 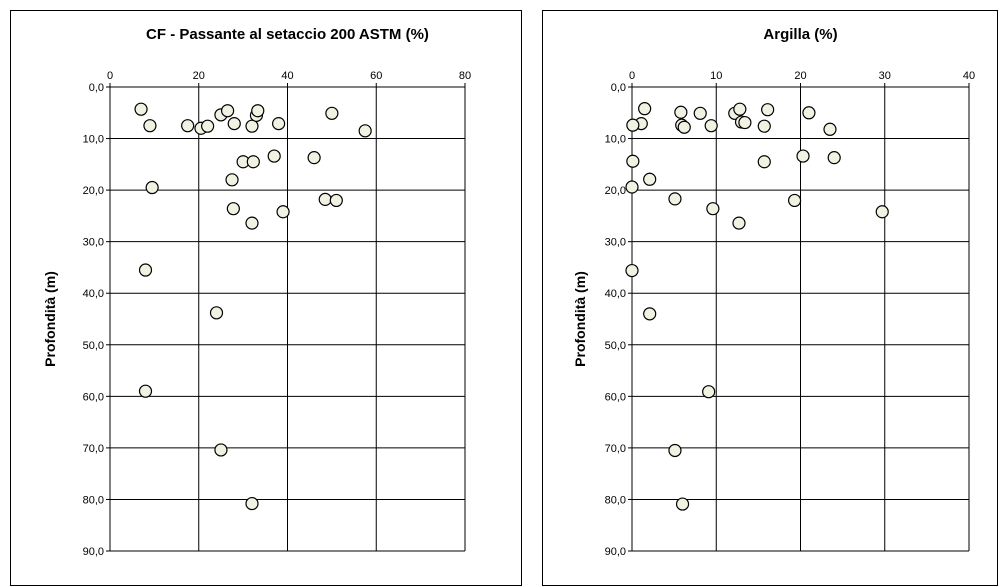 I want to click on x-tick-label: 10, so click(x=716, y=76).